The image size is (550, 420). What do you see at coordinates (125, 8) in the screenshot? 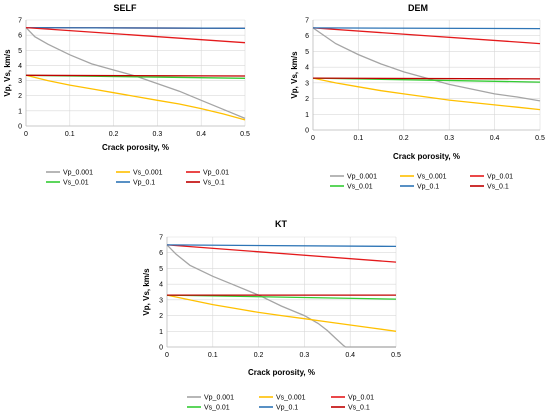
I see `chart-title: SELF` at bounding box center [125, 8].